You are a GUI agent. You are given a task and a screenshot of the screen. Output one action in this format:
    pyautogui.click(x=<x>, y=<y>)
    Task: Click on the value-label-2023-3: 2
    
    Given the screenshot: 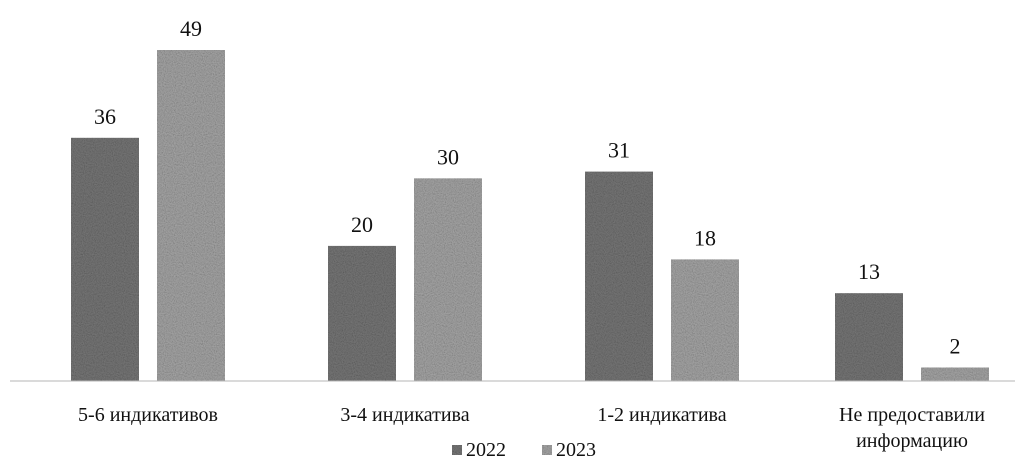 What is the action you would take?
    pyautogui.click(x=955, y=345)
    